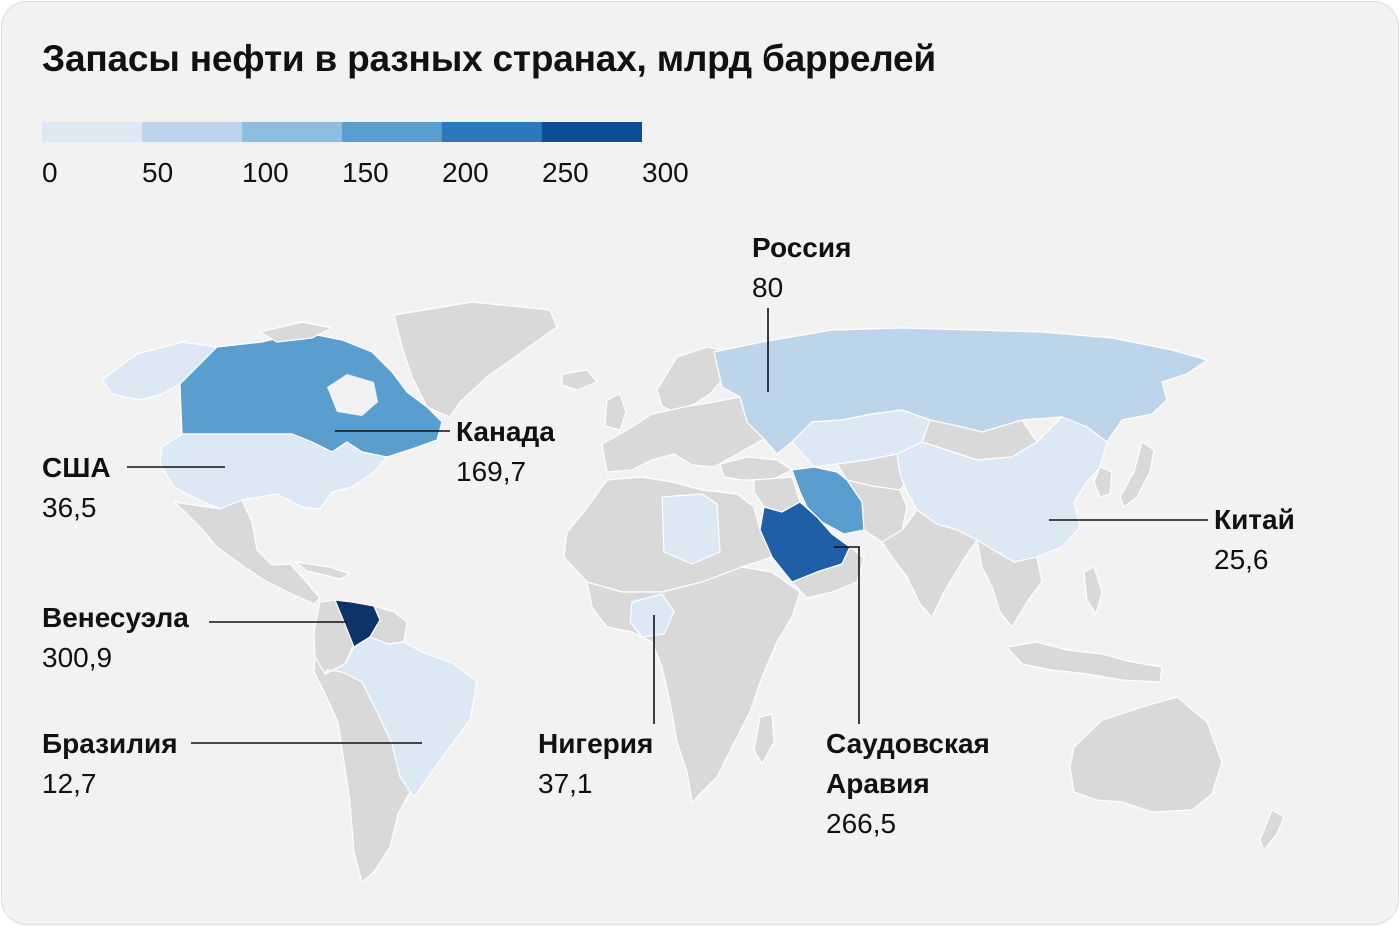  What do you see at coordinates (683, 434) in the screenshot?
I see `europe-shape` at bounding box center [683, 434].